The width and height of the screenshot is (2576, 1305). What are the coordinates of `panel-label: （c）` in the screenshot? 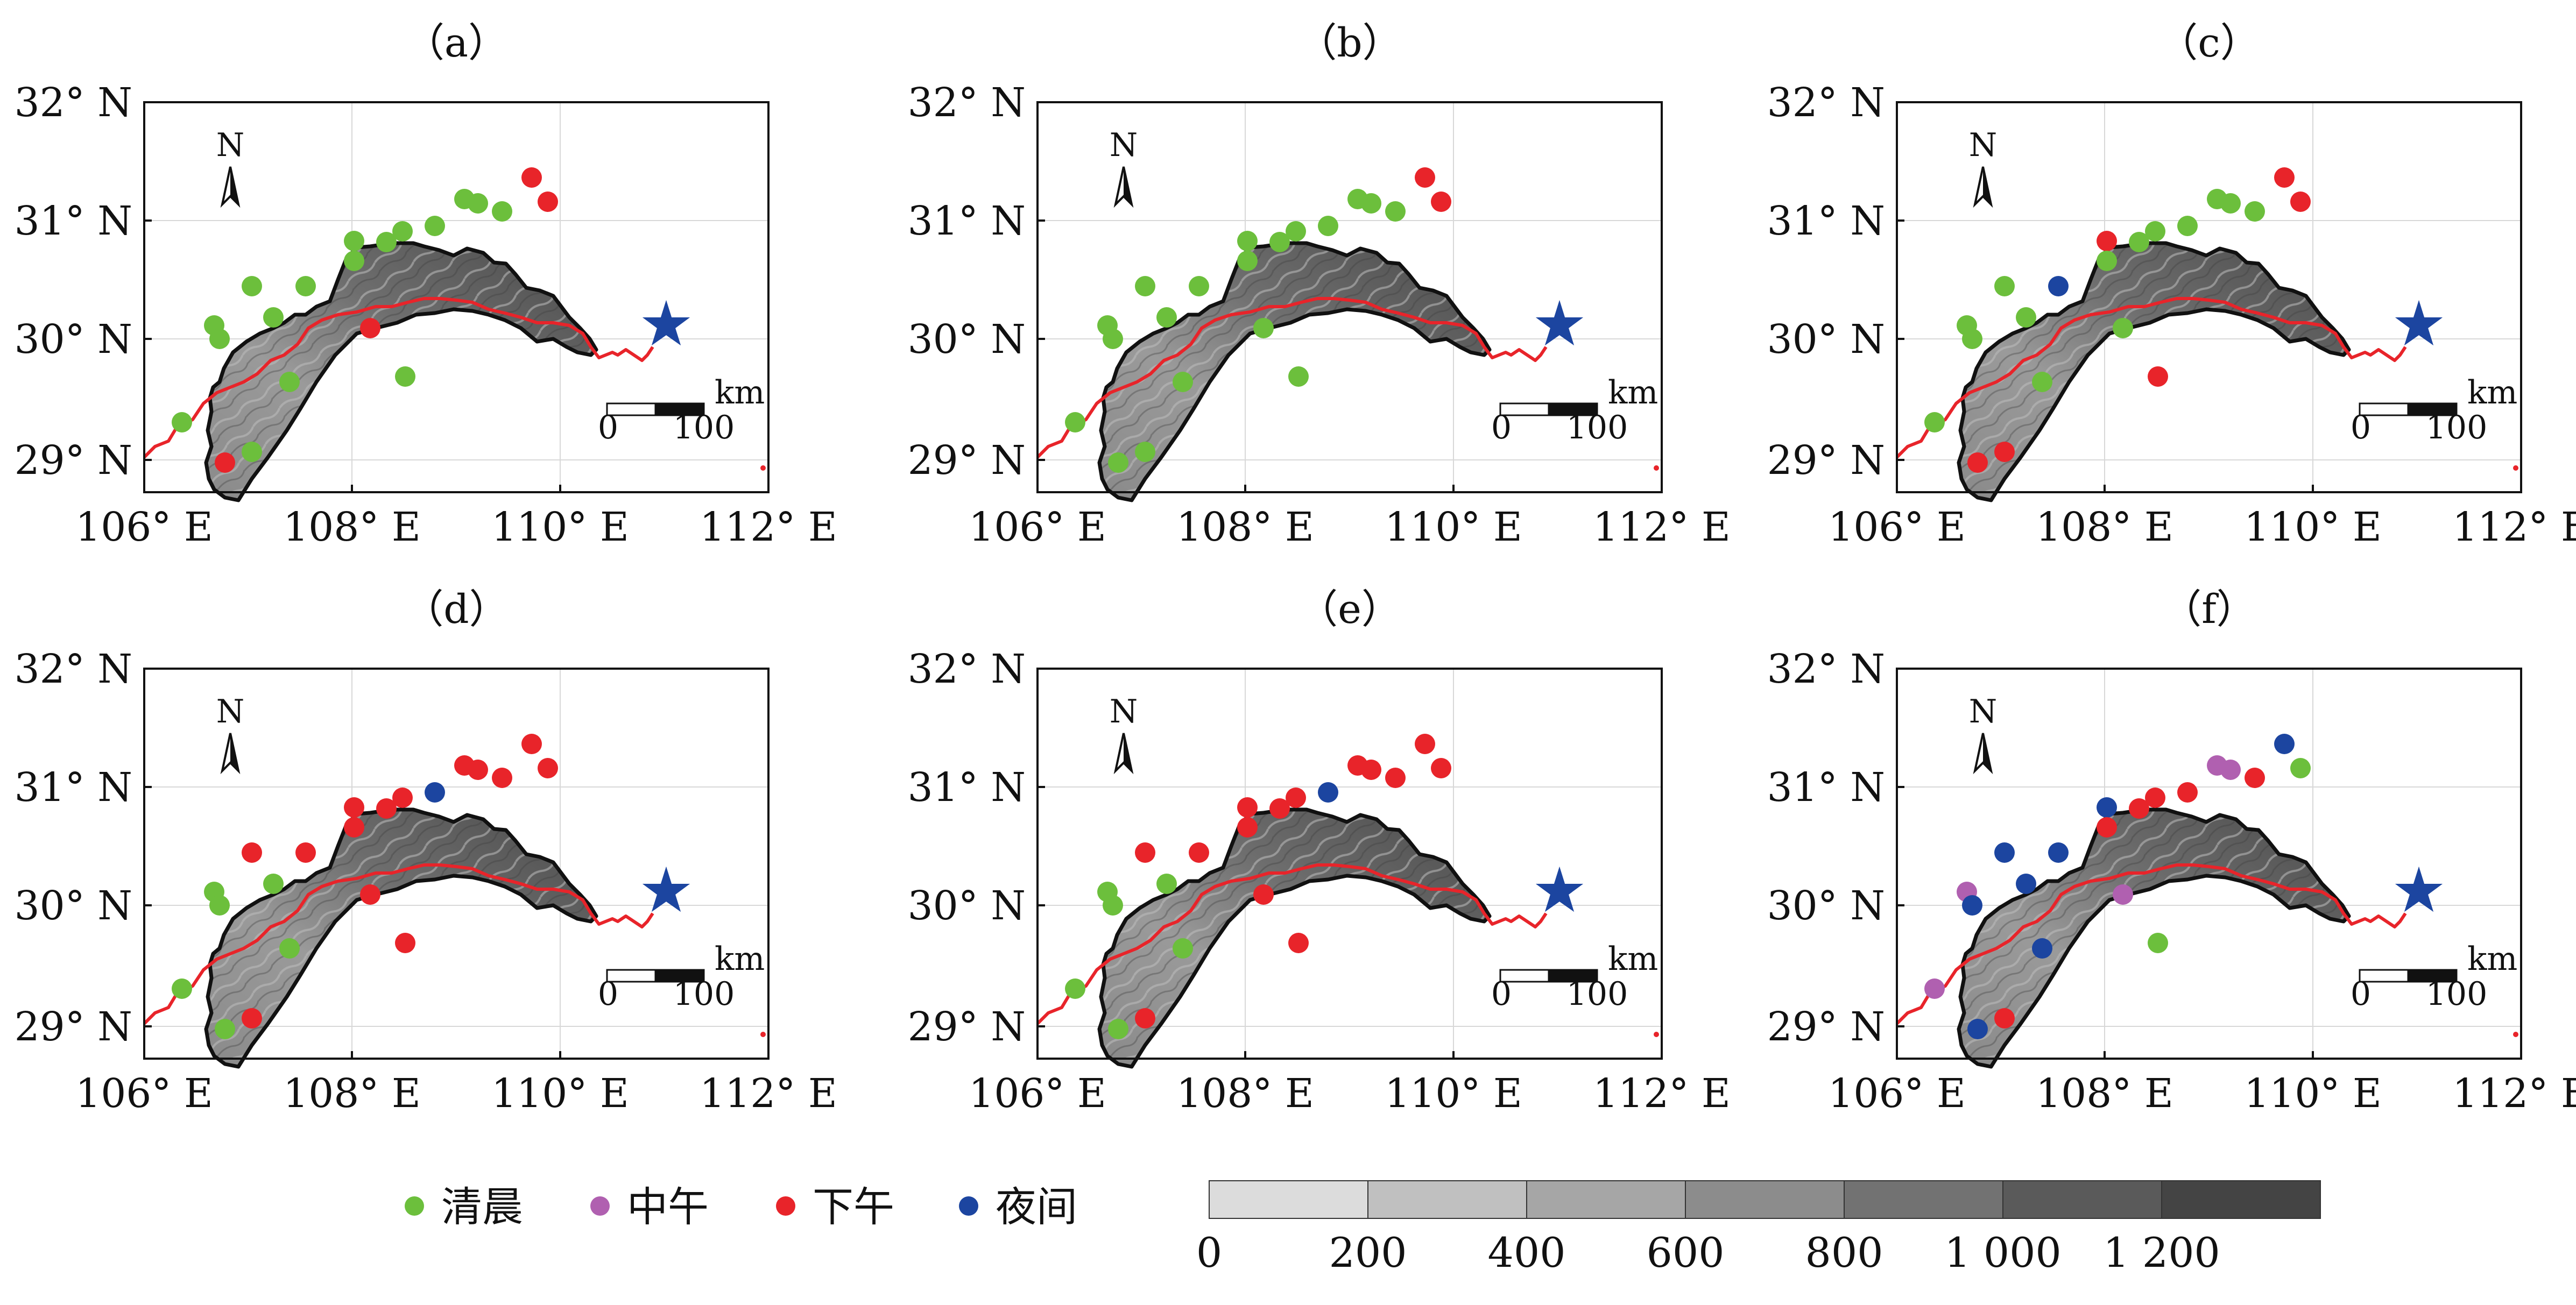 It's located at (2209, 43).